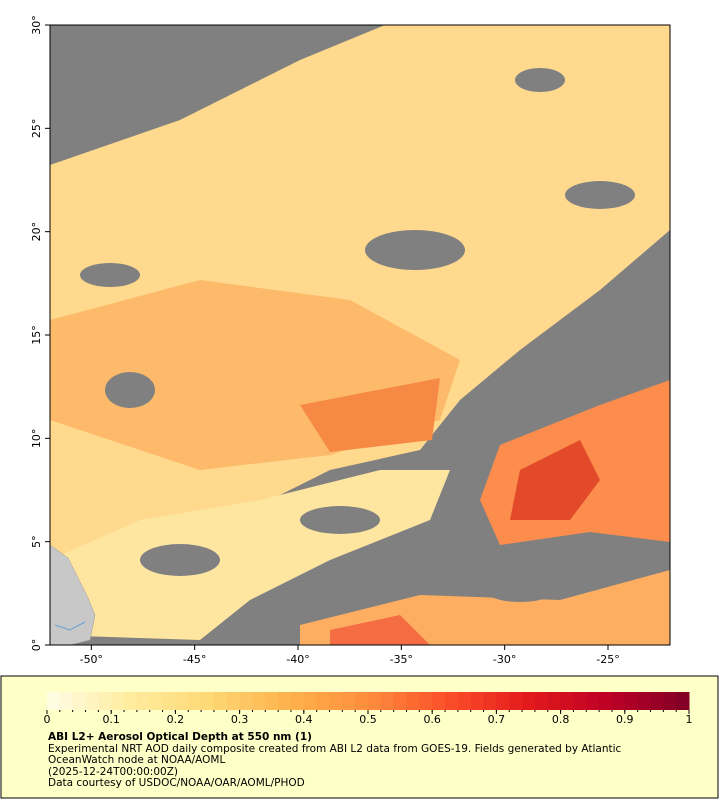 This screenshot has height=804, width=720. What do you see at coordinates (47, 719) in the screenshot?
I see `colorbar-tick-label: 0` at bounding box center [47, 719].